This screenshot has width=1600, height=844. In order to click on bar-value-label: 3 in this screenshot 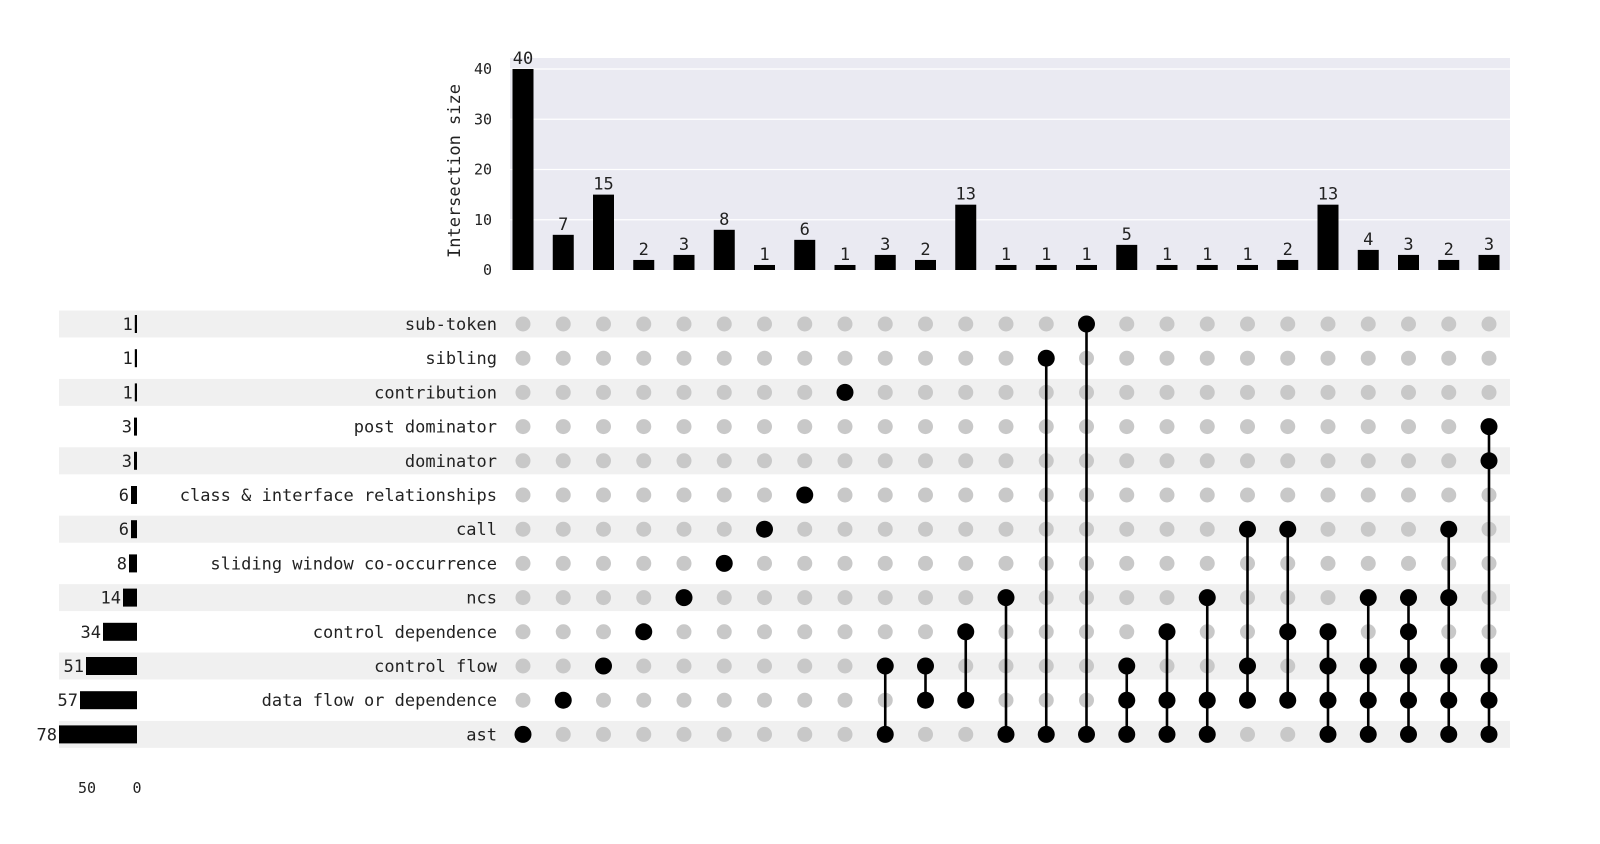, I will do `click(1408, 245)`.